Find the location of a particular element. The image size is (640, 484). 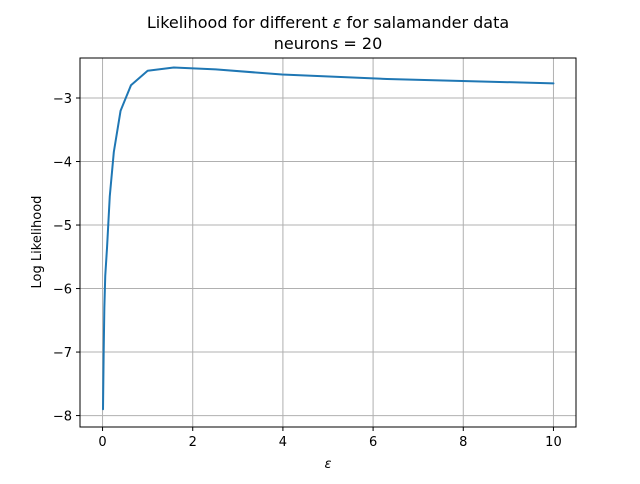

x-tick-label: 8 is located at coordinates (463, 442).